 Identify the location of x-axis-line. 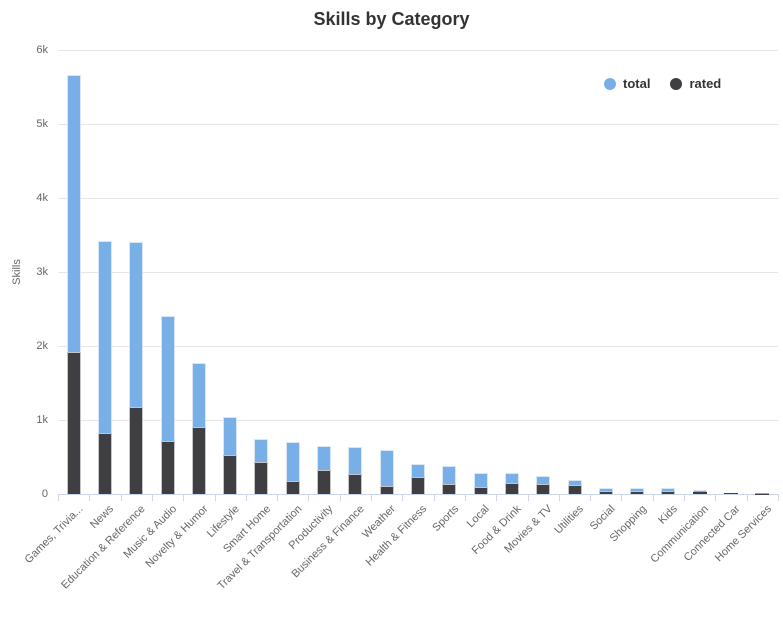
(418, 494).